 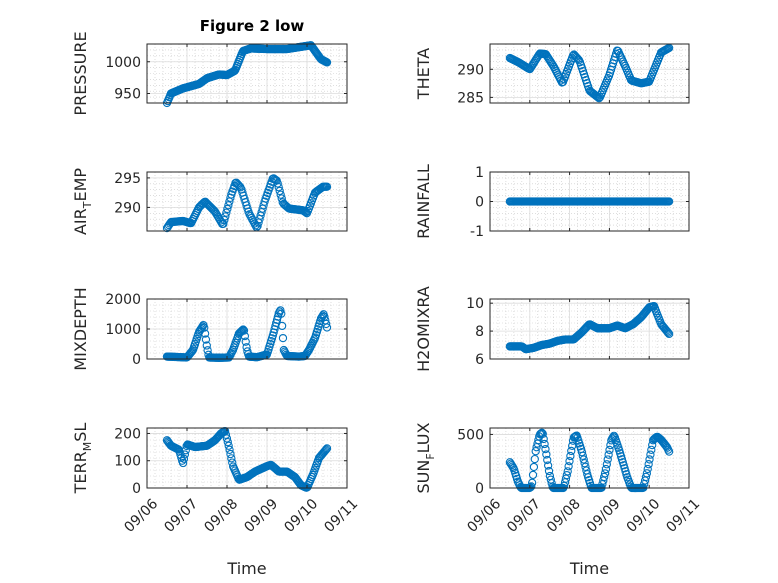 I want to click on series-mixdepth, so click(x=247, y=334).